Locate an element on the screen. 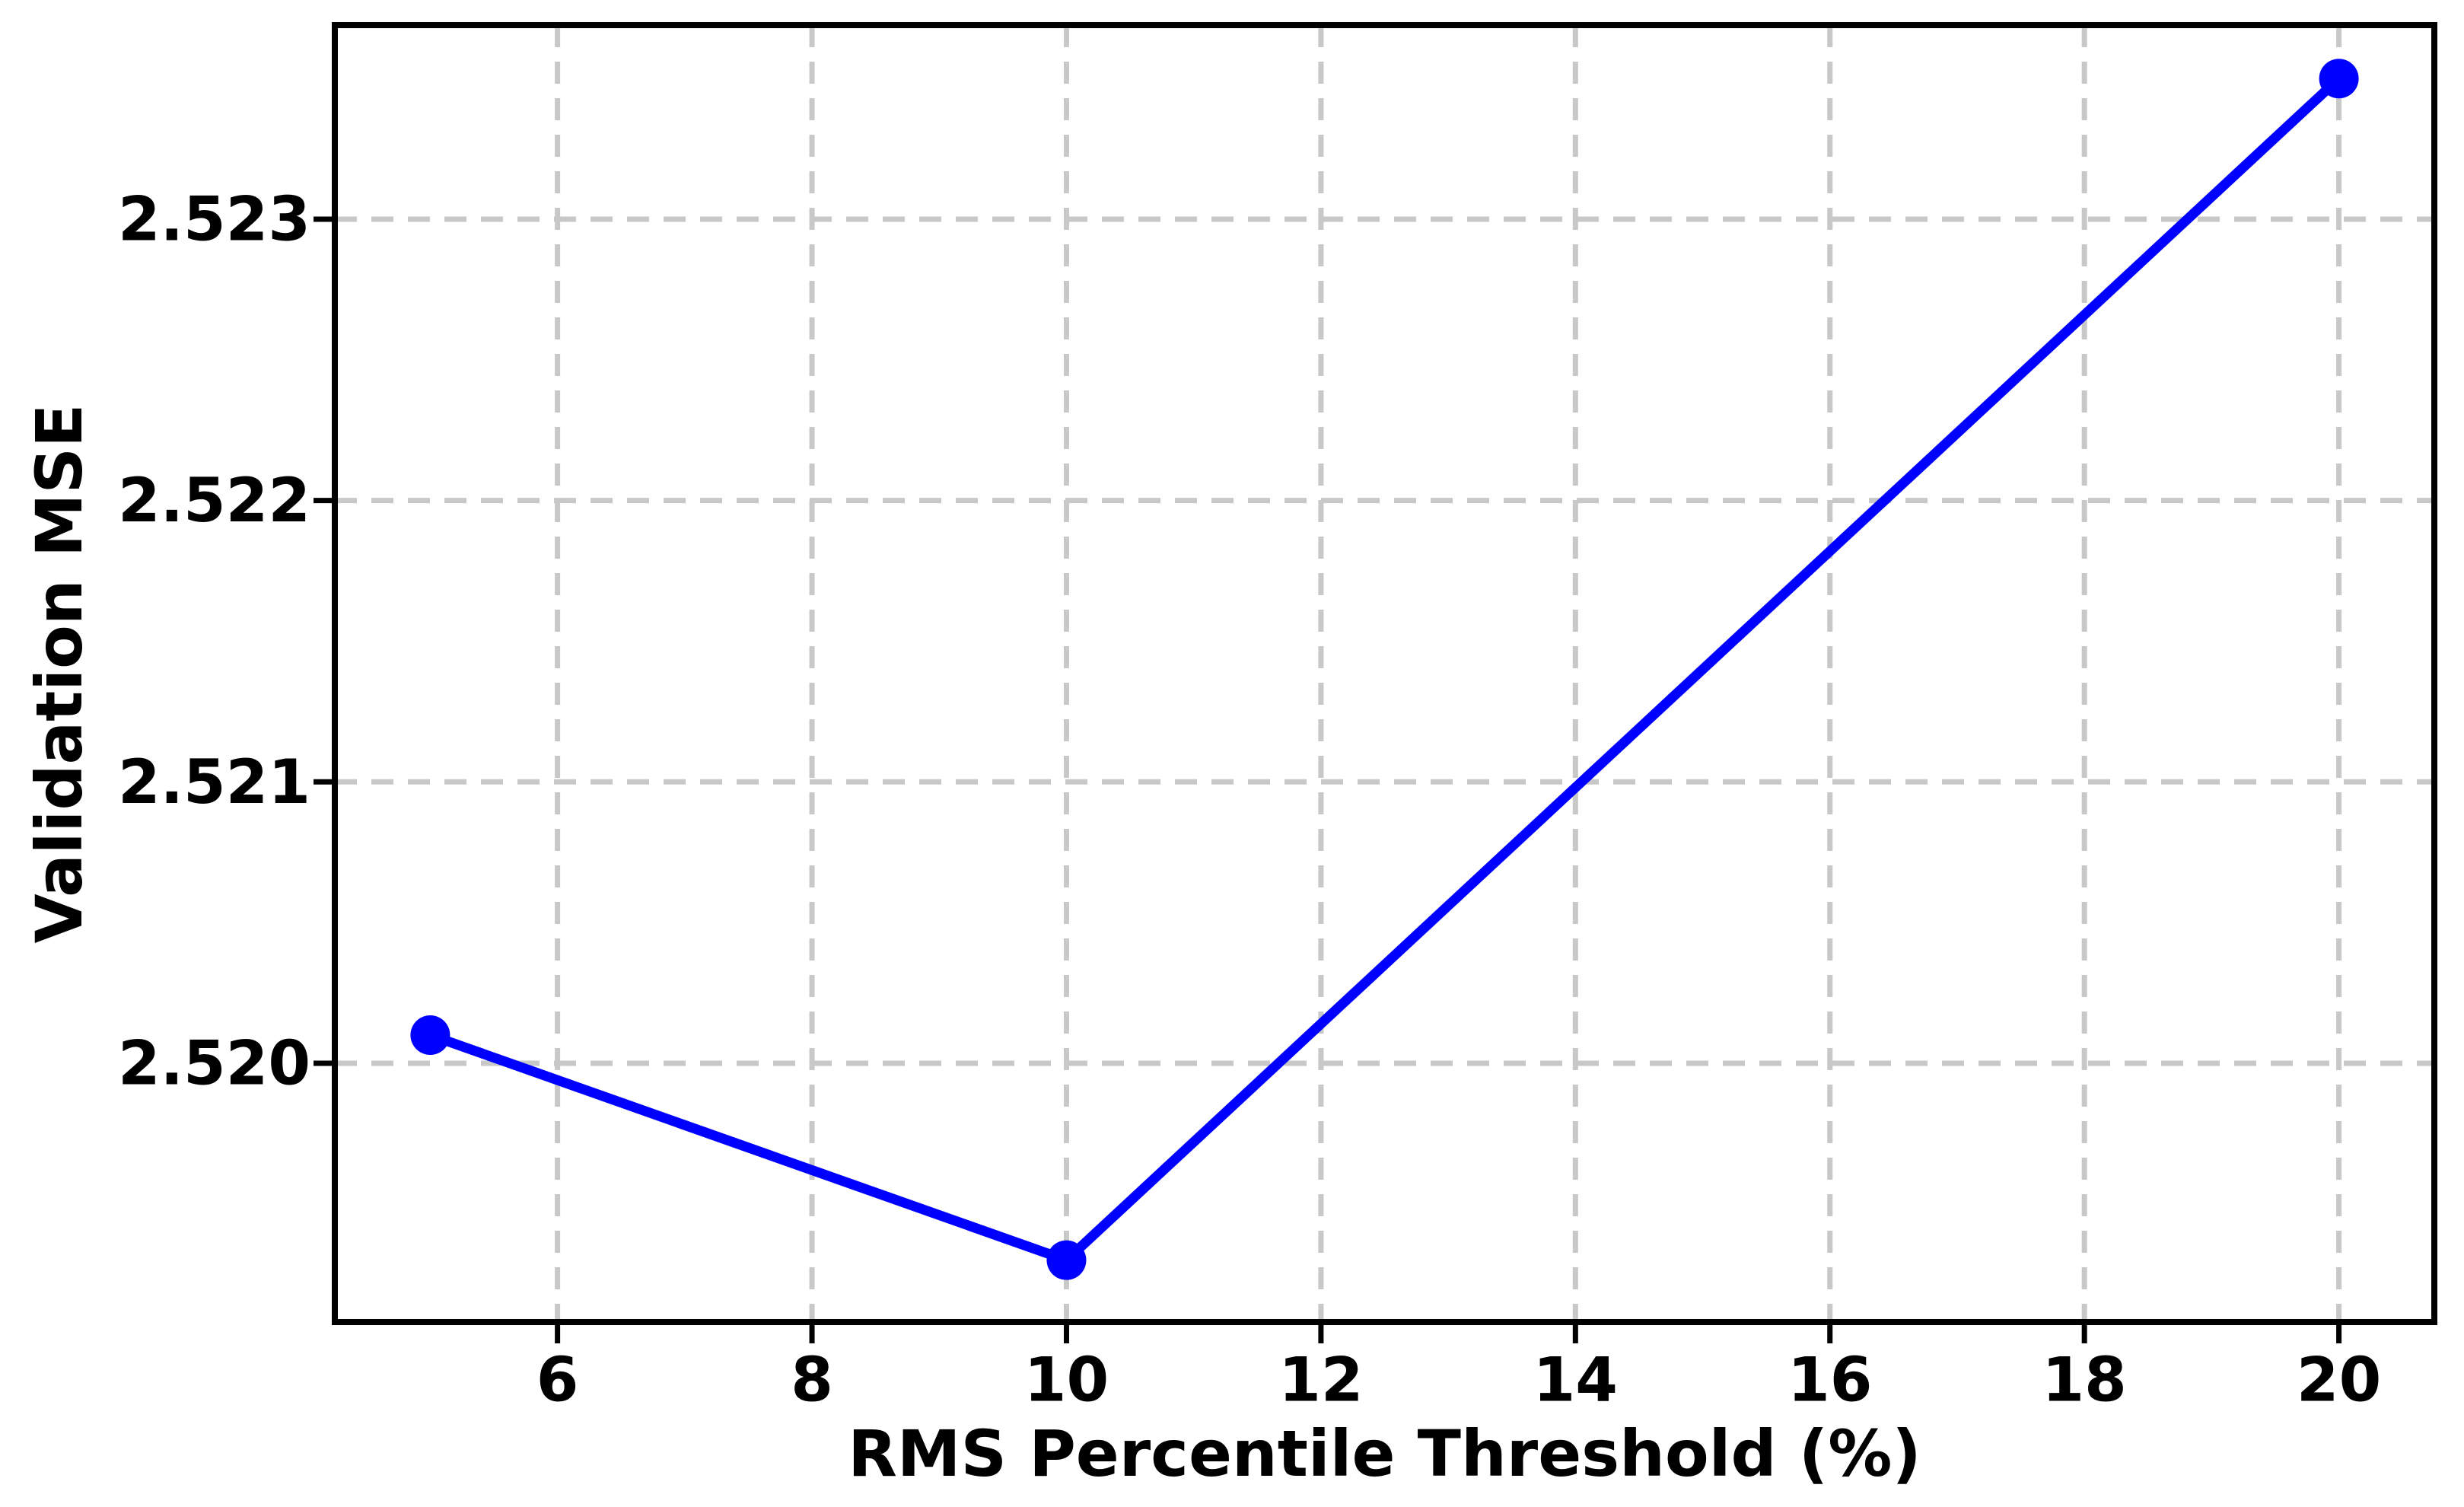 The width and height of the screenshot is (2464, 1507). y-tick-label: 2.521 is located at coordinates (214, 782).